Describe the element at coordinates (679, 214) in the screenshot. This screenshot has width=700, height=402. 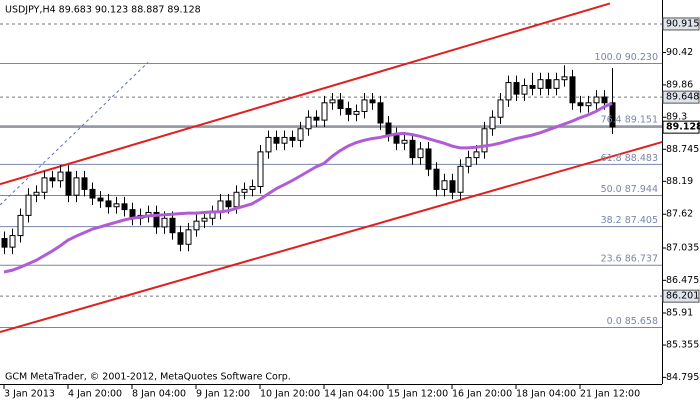
I see `y-tick-label: 87.62` at that location.